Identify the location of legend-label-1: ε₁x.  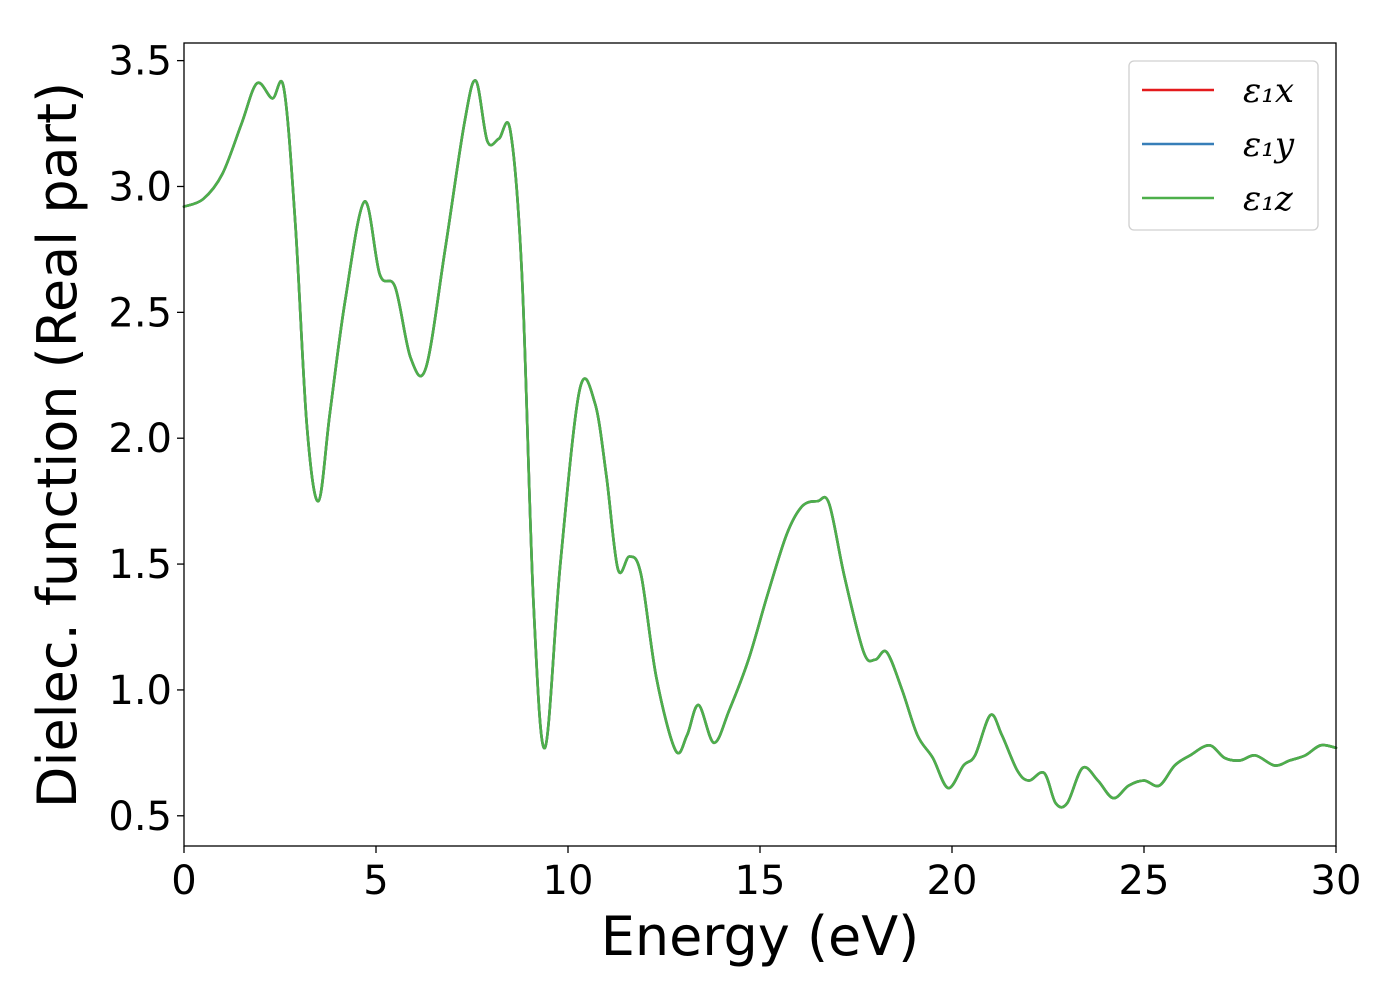
(1268, 91).